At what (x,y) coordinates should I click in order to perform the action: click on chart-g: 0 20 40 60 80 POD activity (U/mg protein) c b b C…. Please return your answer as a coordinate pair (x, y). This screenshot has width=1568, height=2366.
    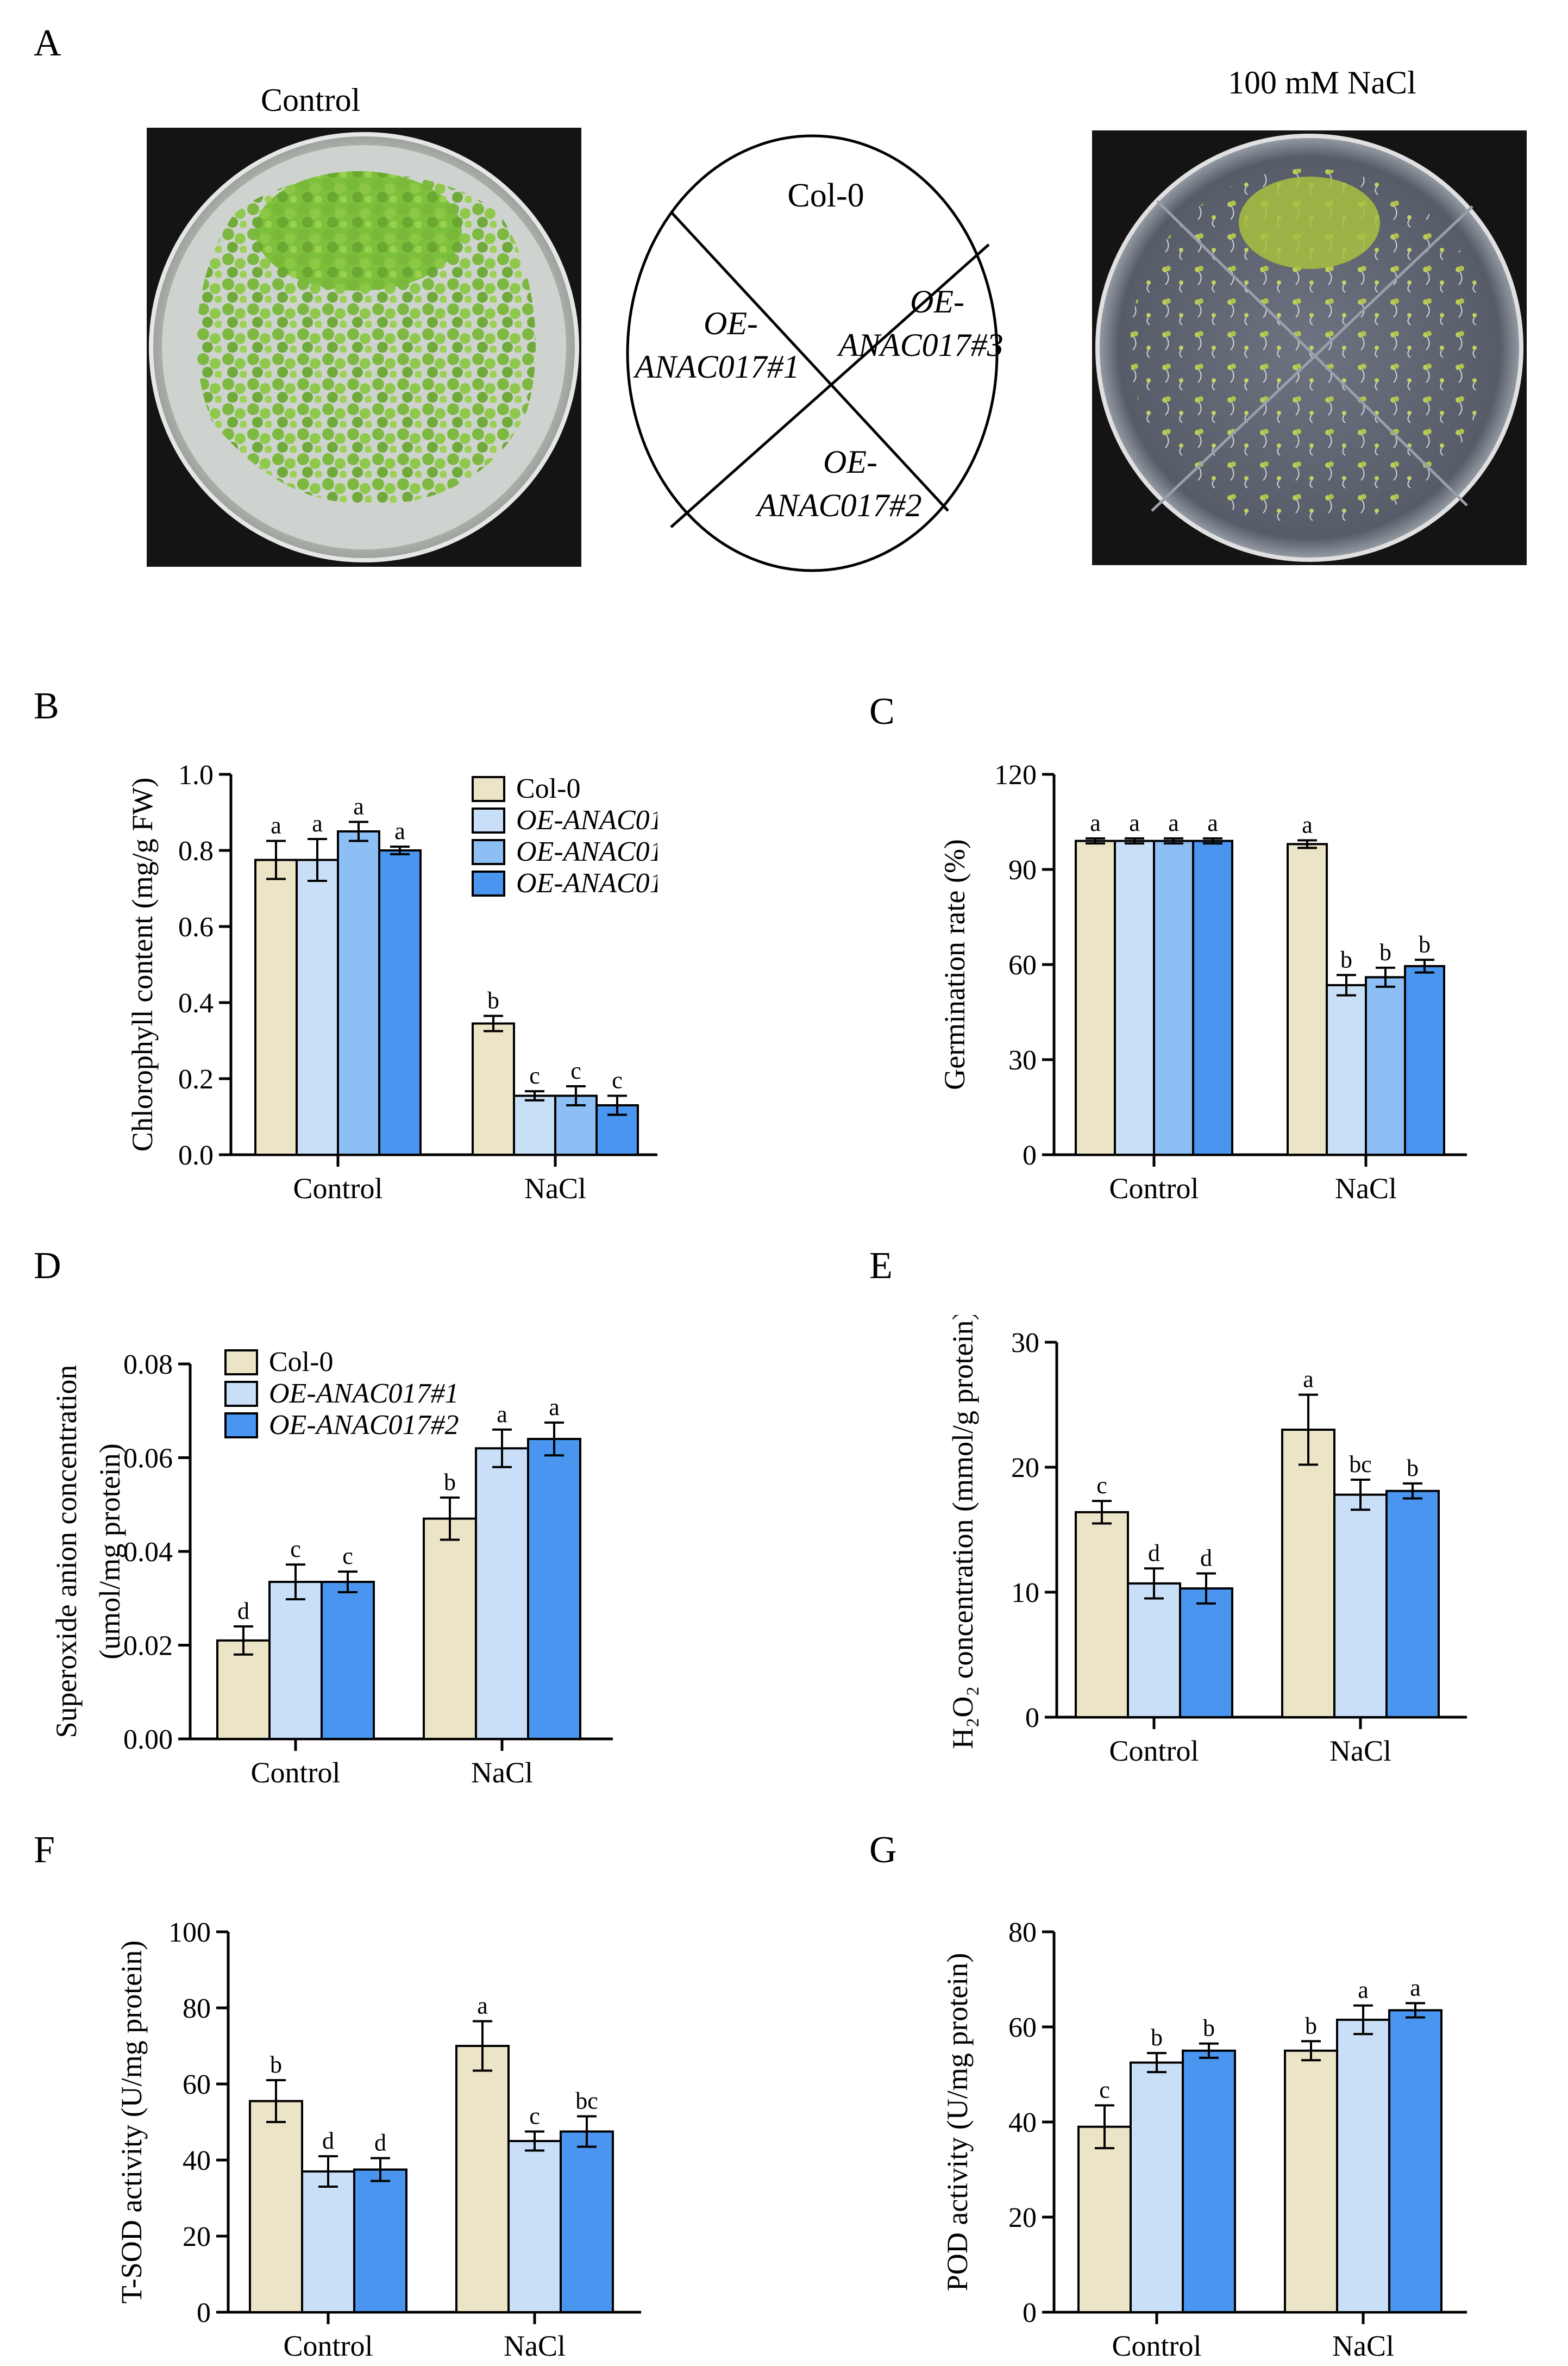
    Looking at the image, I should click on (1199, 2124).